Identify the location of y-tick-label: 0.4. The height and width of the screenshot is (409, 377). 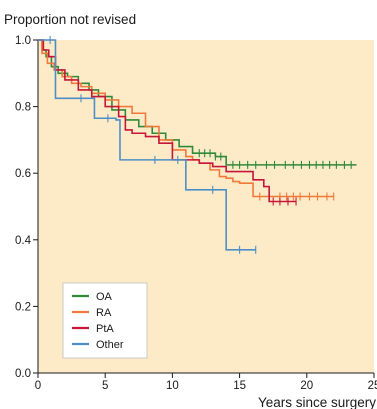
(23, 241).